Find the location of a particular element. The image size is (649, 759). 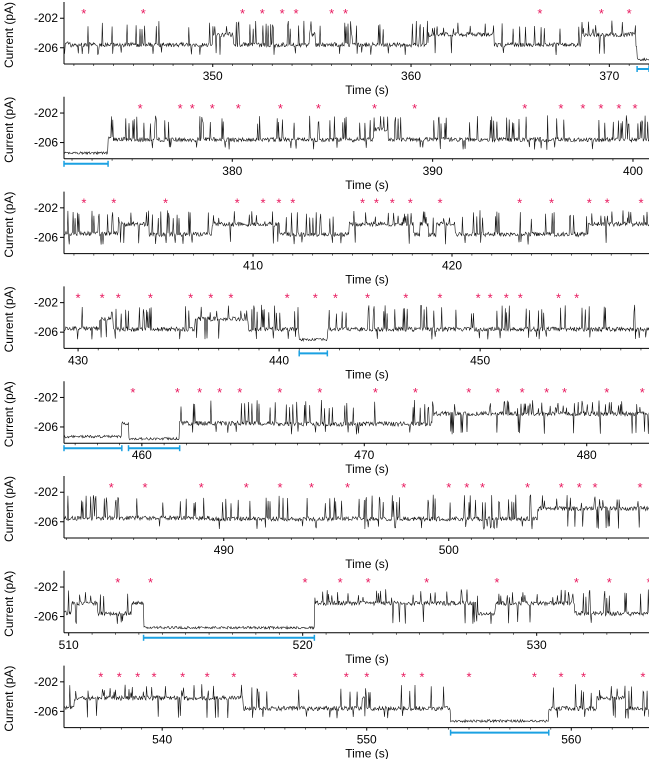

x-tick-label: 510 is located at coordinates (69, 645).